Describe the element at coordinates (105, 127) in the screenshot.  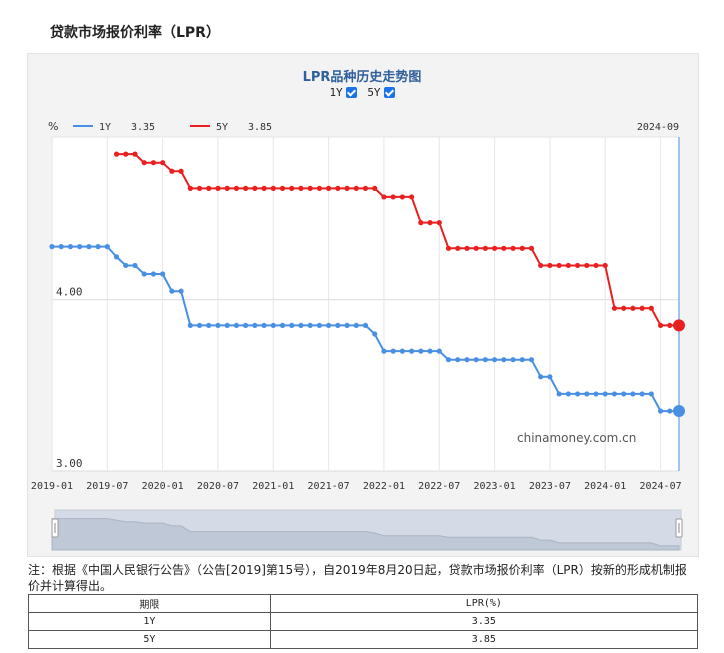
I see `legend-name-1y: 1Y` at that location.